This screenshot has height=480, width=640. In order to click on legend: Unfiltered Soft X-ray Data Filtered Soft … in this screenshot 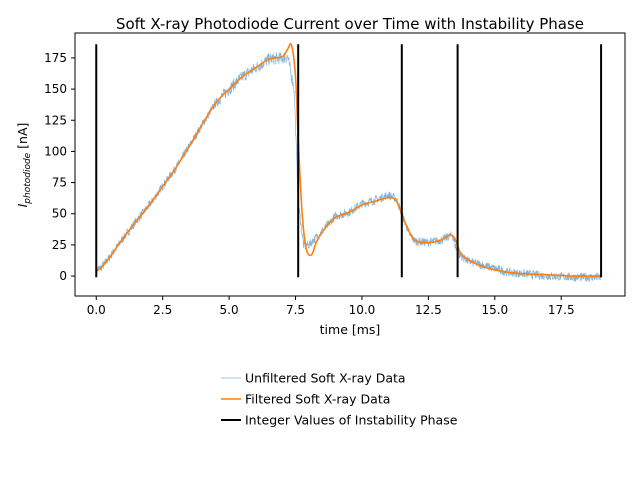, I will do `click(339, 399)`.